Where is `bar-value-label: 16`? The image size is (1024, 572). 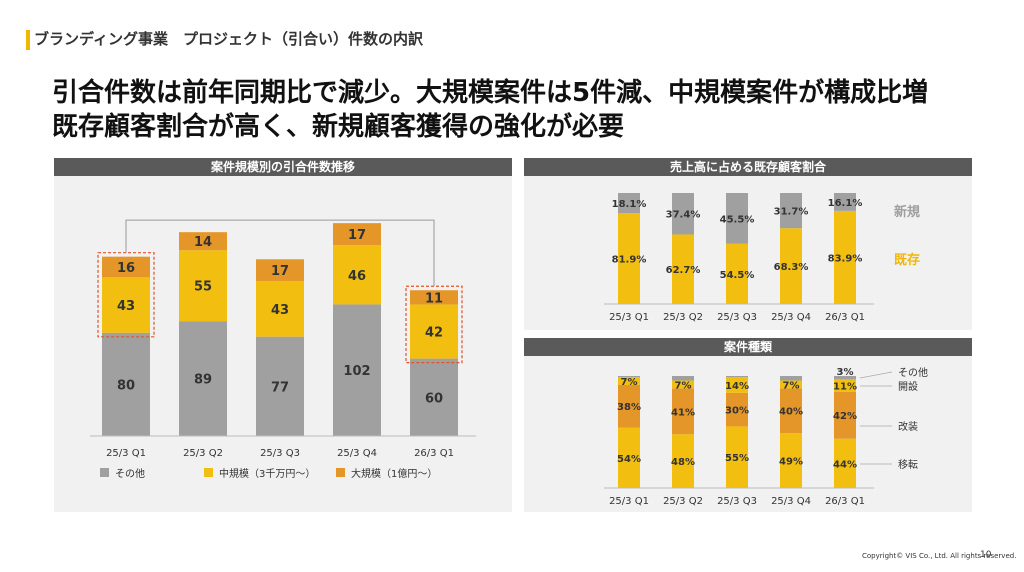
bar-value-label: 16 is located at coordinates (126, 268).